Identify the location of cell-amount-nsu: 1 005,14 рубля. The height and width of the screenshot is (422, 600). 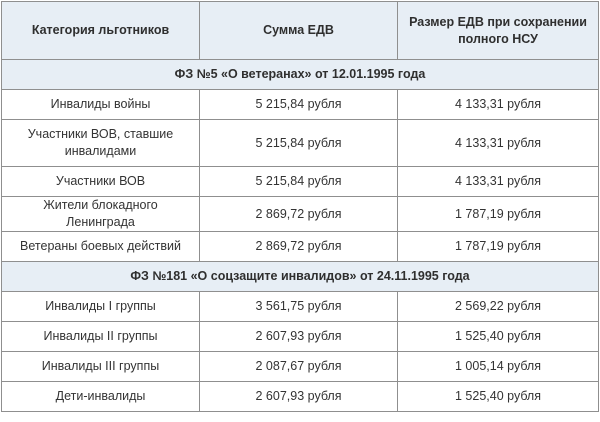
(498, 366).